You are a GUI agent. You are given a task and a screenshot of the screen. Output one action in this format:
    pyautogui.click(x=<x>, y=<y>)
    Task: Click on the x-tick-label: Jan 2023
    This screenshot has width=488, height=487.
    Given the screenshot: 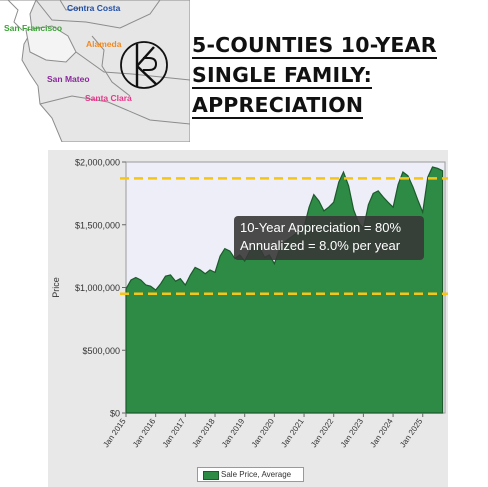 What is the action you would take?
    pyautogui.click(x=352, y=433)
    